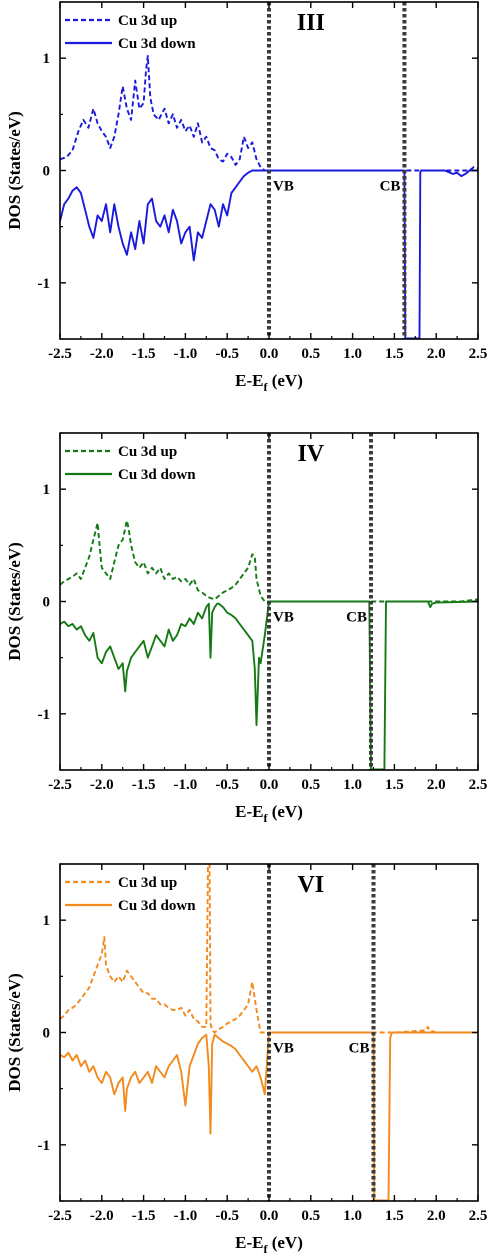 The image size is (491, 1256). I want to click on panel-label: III, so click(311, 23).